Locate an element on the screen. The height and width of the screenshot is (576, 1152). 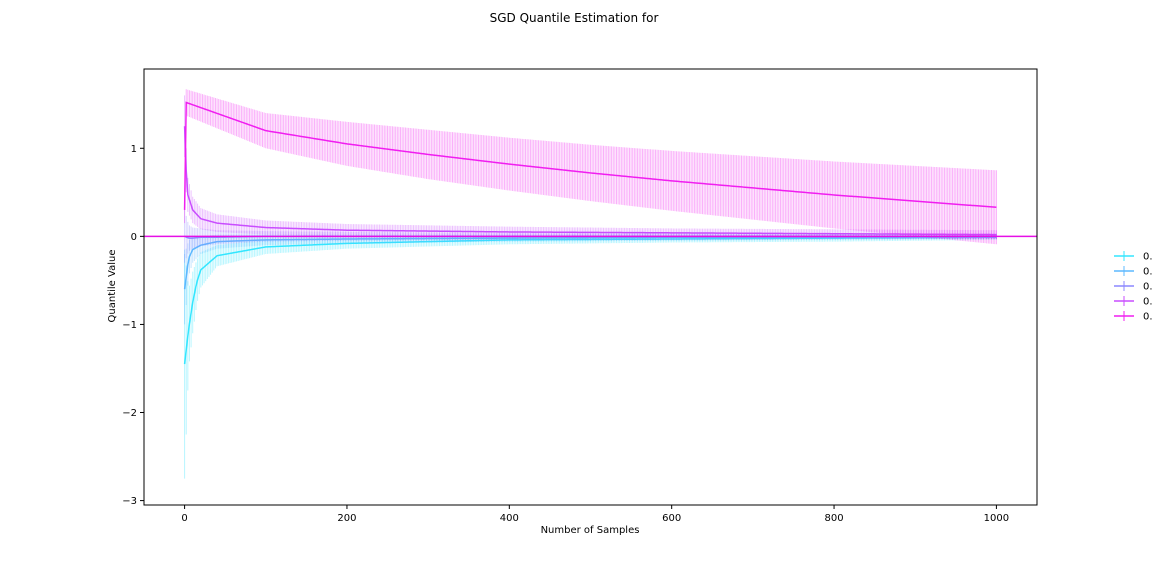
x-axis-label: Number of Samples is located at coordinates (590, 530).